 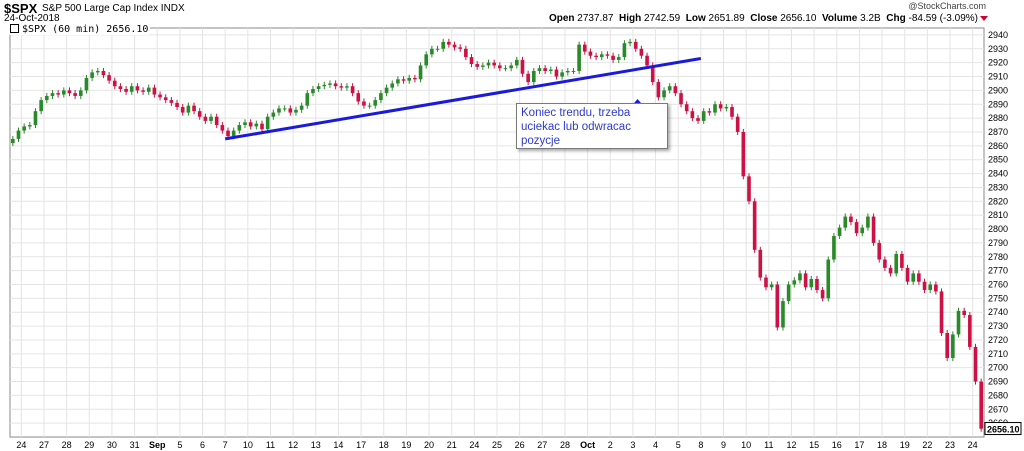 I want to click on symbol: $SPX, so click(x=21, y=8).